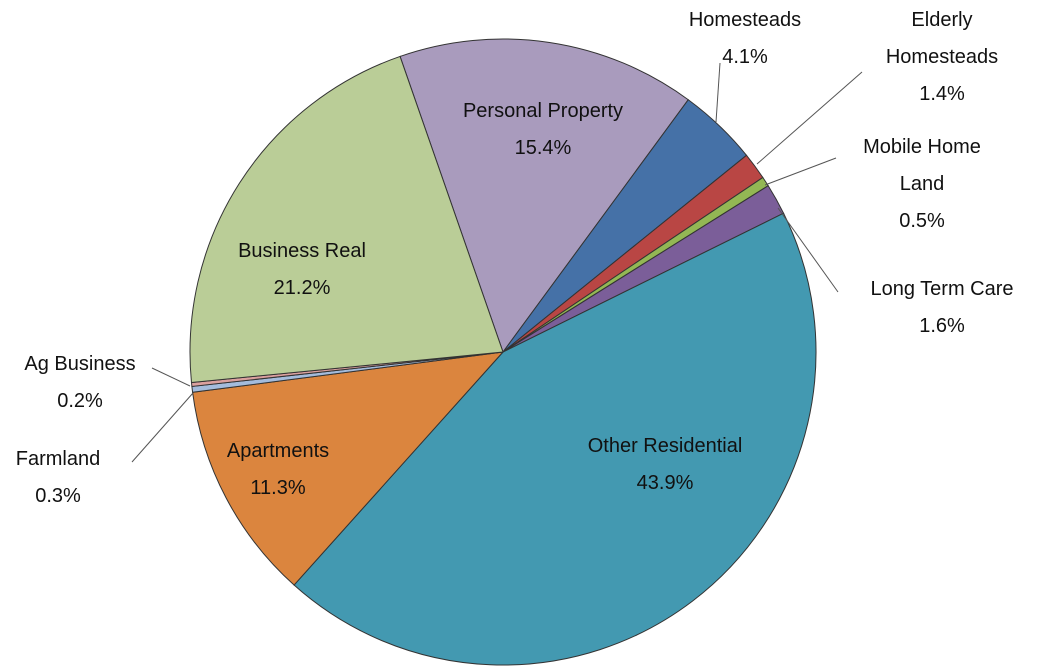  I want to click on slice-label: Other Residential 43.9%, so click(665, 465).